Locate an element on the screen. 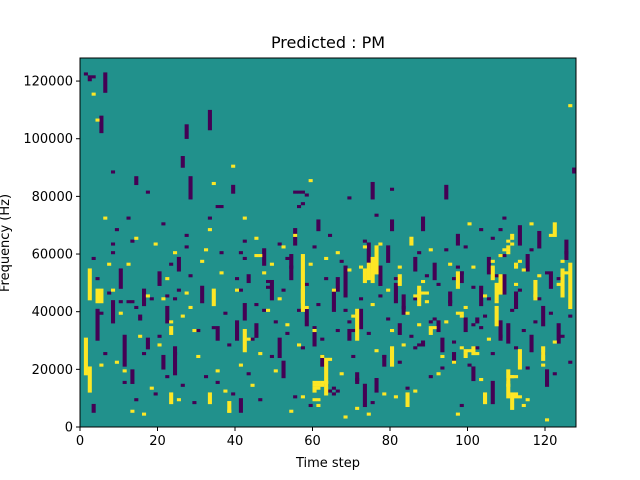 The width and height of the screenshot is (640, 480). x-tick-label: 100 is located at coordinates (467, 441).